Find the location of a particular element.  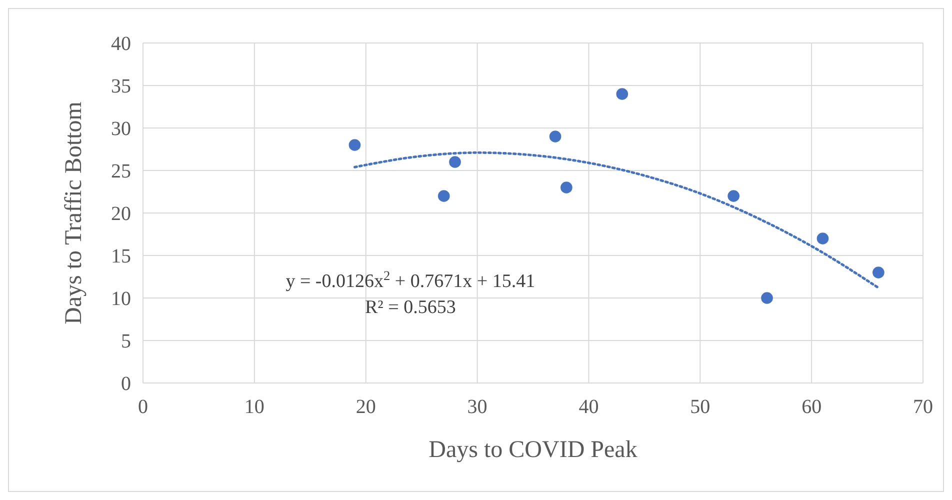

y-tick-label: 10 is located at coordinates (121, 299).